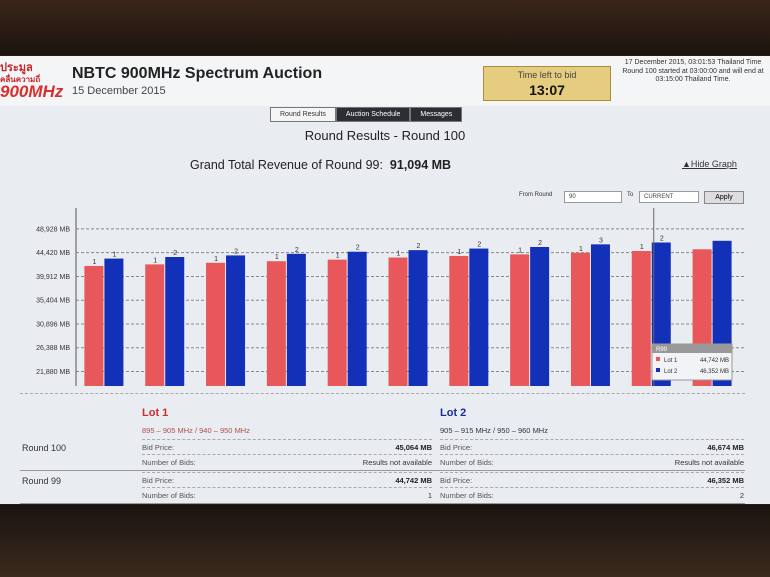  What do you see at coordinates (397, 462) in the screenshot?
I see `lot1-num-bids: Results not available` at bounding box center [397, 462].